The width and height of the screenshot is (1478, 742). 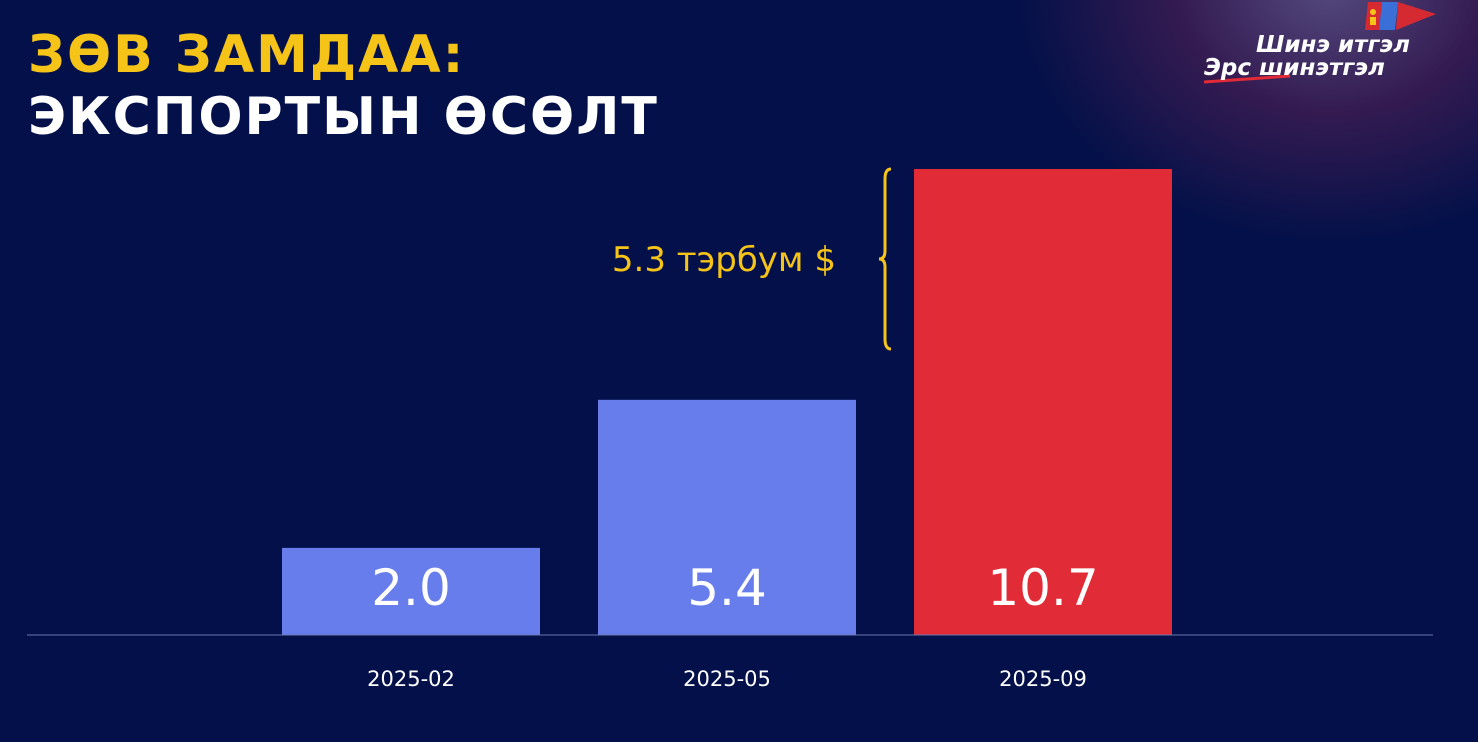 What do you see at coordinates (343, 86) in the screenshot?
I see `page-title: ЗӨВ ЗАМДАА: ЭКСПОРТЫН ӨСӨЛТ` at bounding box center [343, 86].